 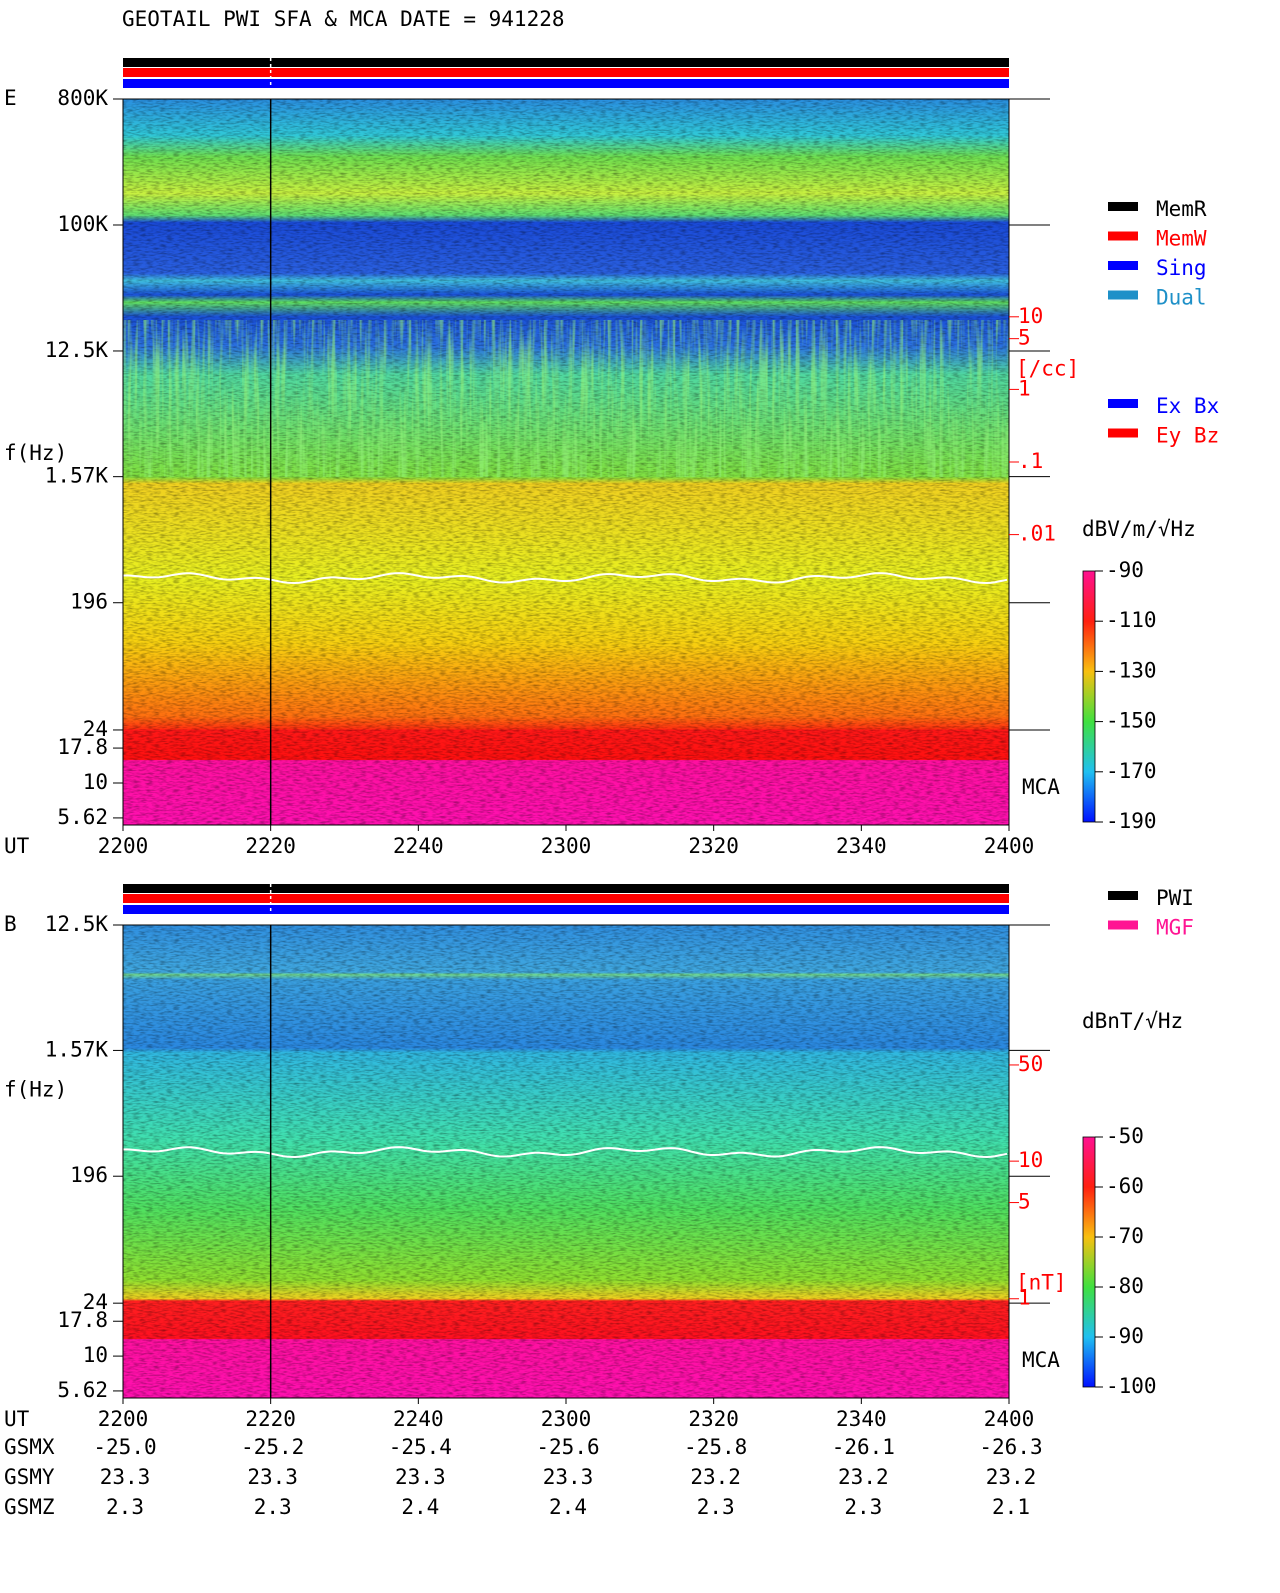 I want to click on colorbar-label: dBnT/√Hz, so click(x=1132, y=1021).